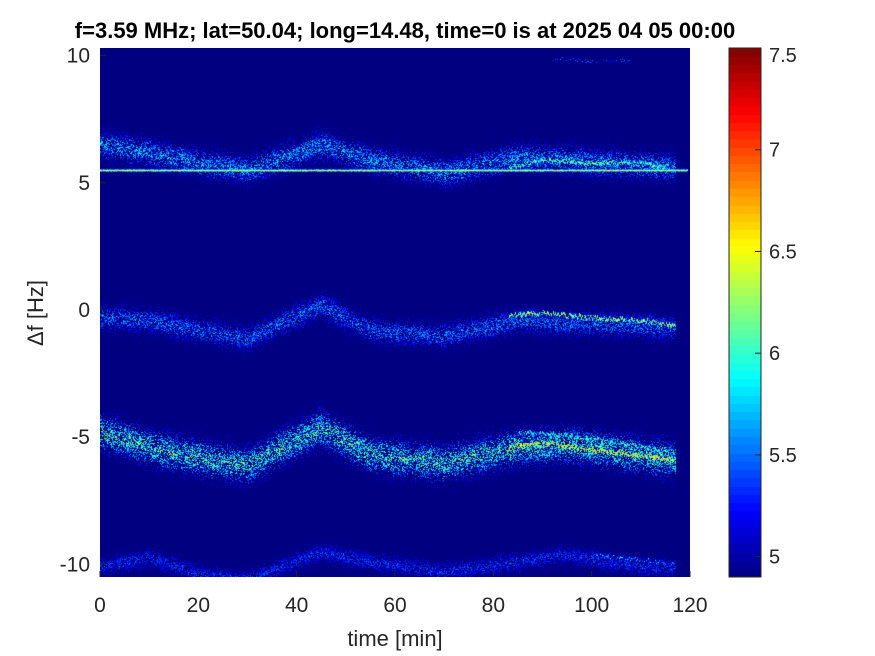 This screenshot has height=656, width=875. What do you see at coordinates (394, 638) in the screenshot?
I see `x-axis-label: time [min]` at bounding box center [394, 638].